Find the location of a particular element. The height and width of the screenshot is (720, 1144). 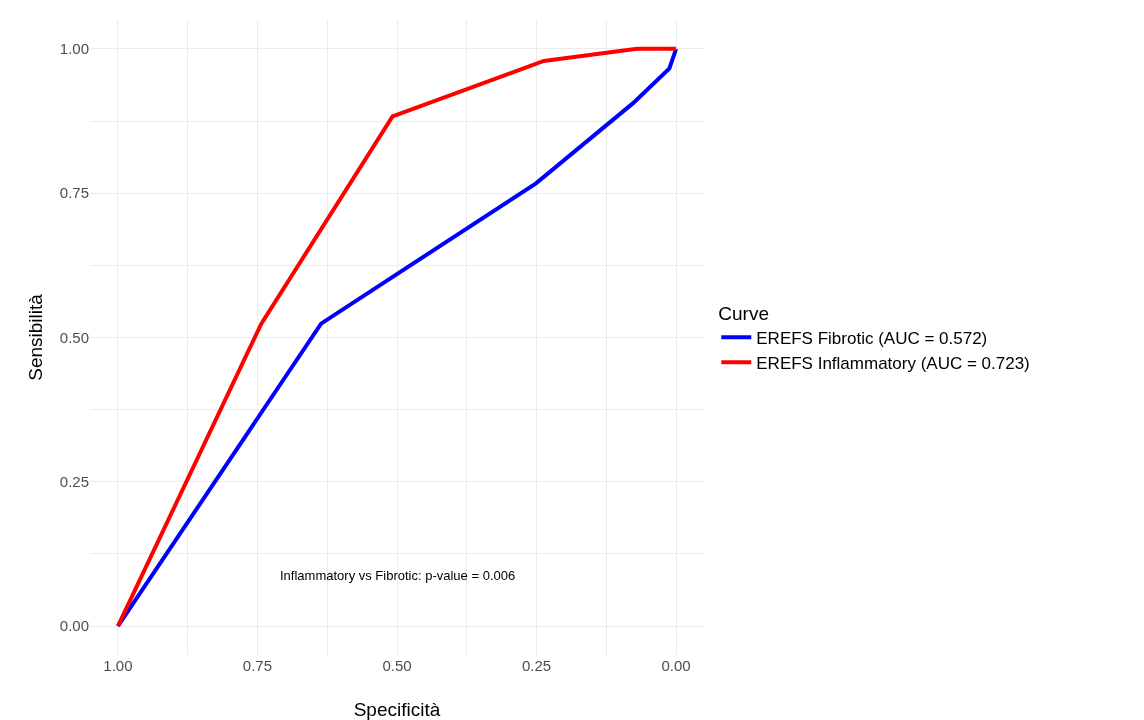

y-tick-label: 0.75 is located at coordinates (74, 193).